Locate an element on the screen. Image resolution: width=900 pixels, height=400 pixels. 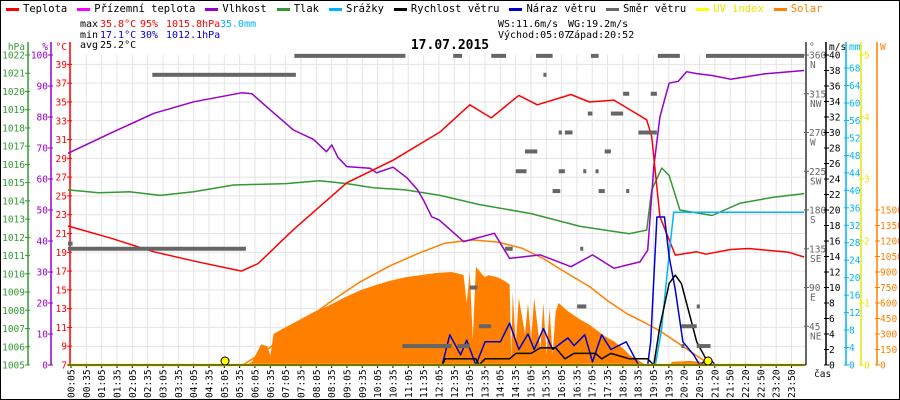
hpa-axis-tick-label: 1017 is located at coordinates (13, 147).